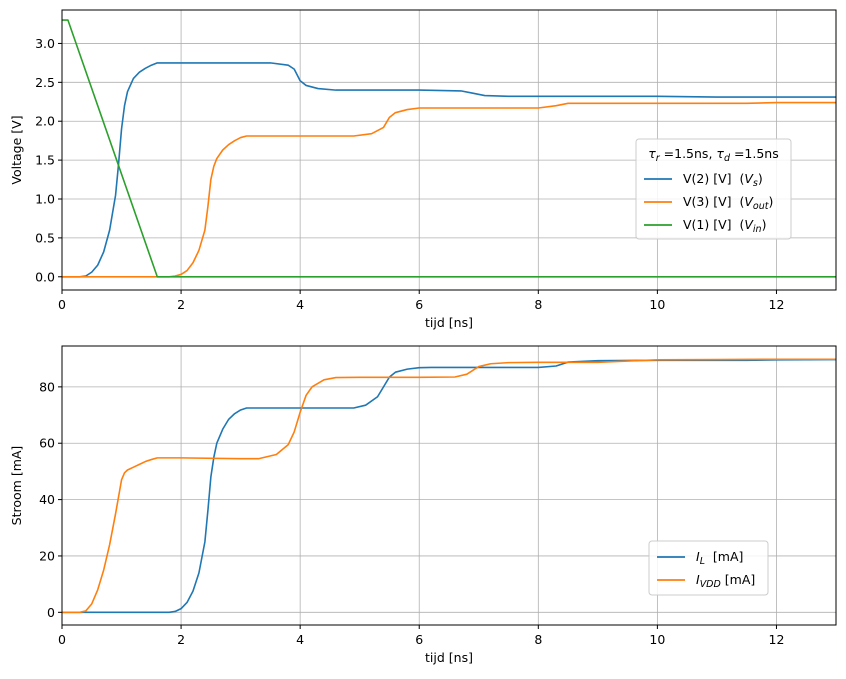  I want to click on y-tick-label: 1.5, so click(45, 160).